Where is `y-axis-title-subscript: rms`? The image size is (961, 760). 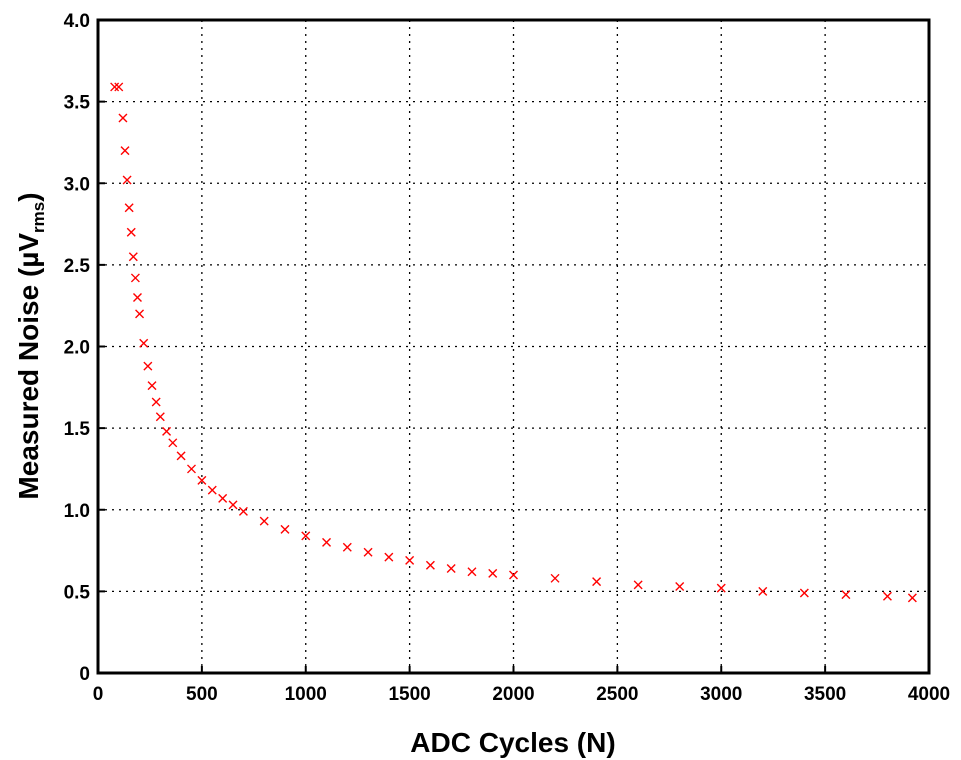
y-axis-title-subscript: rms is located at coordinates (38, 217).